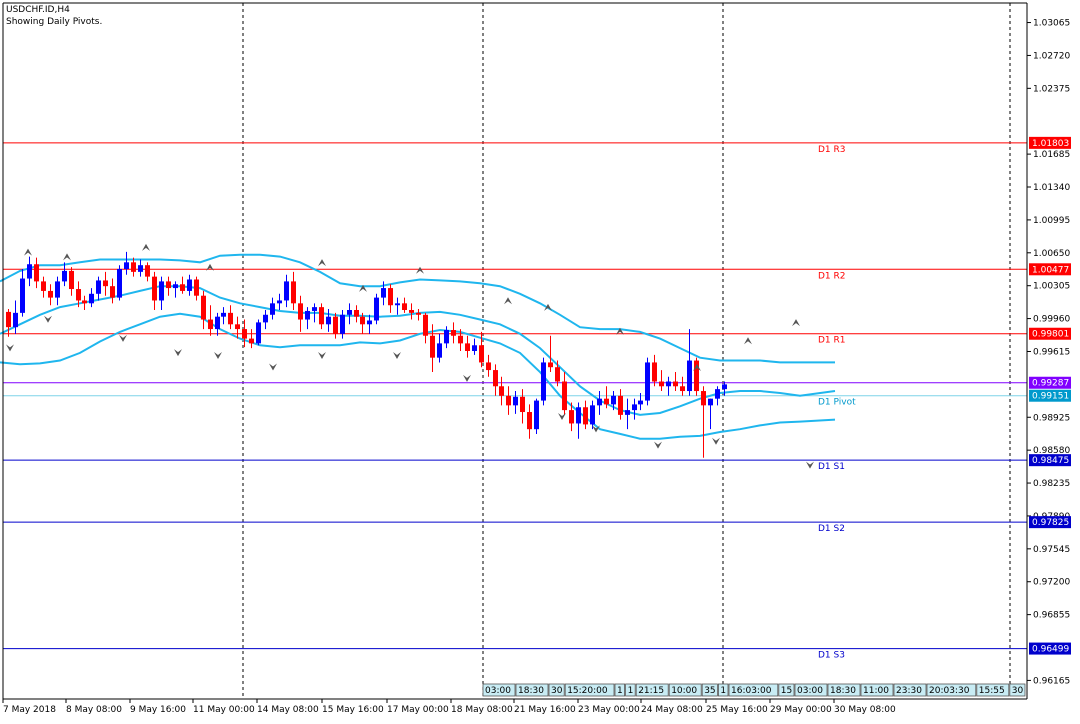 The image size is (1080, 724). Describe the element at coordinates (482, 710) in the screenshot. I see `time-axis-label: 18 May 08:00` at that location.